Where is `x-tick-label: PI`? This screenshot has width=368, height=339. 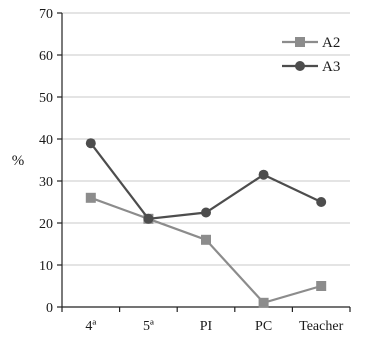 x-tick-label: PI is located at coordinates (206, 326).